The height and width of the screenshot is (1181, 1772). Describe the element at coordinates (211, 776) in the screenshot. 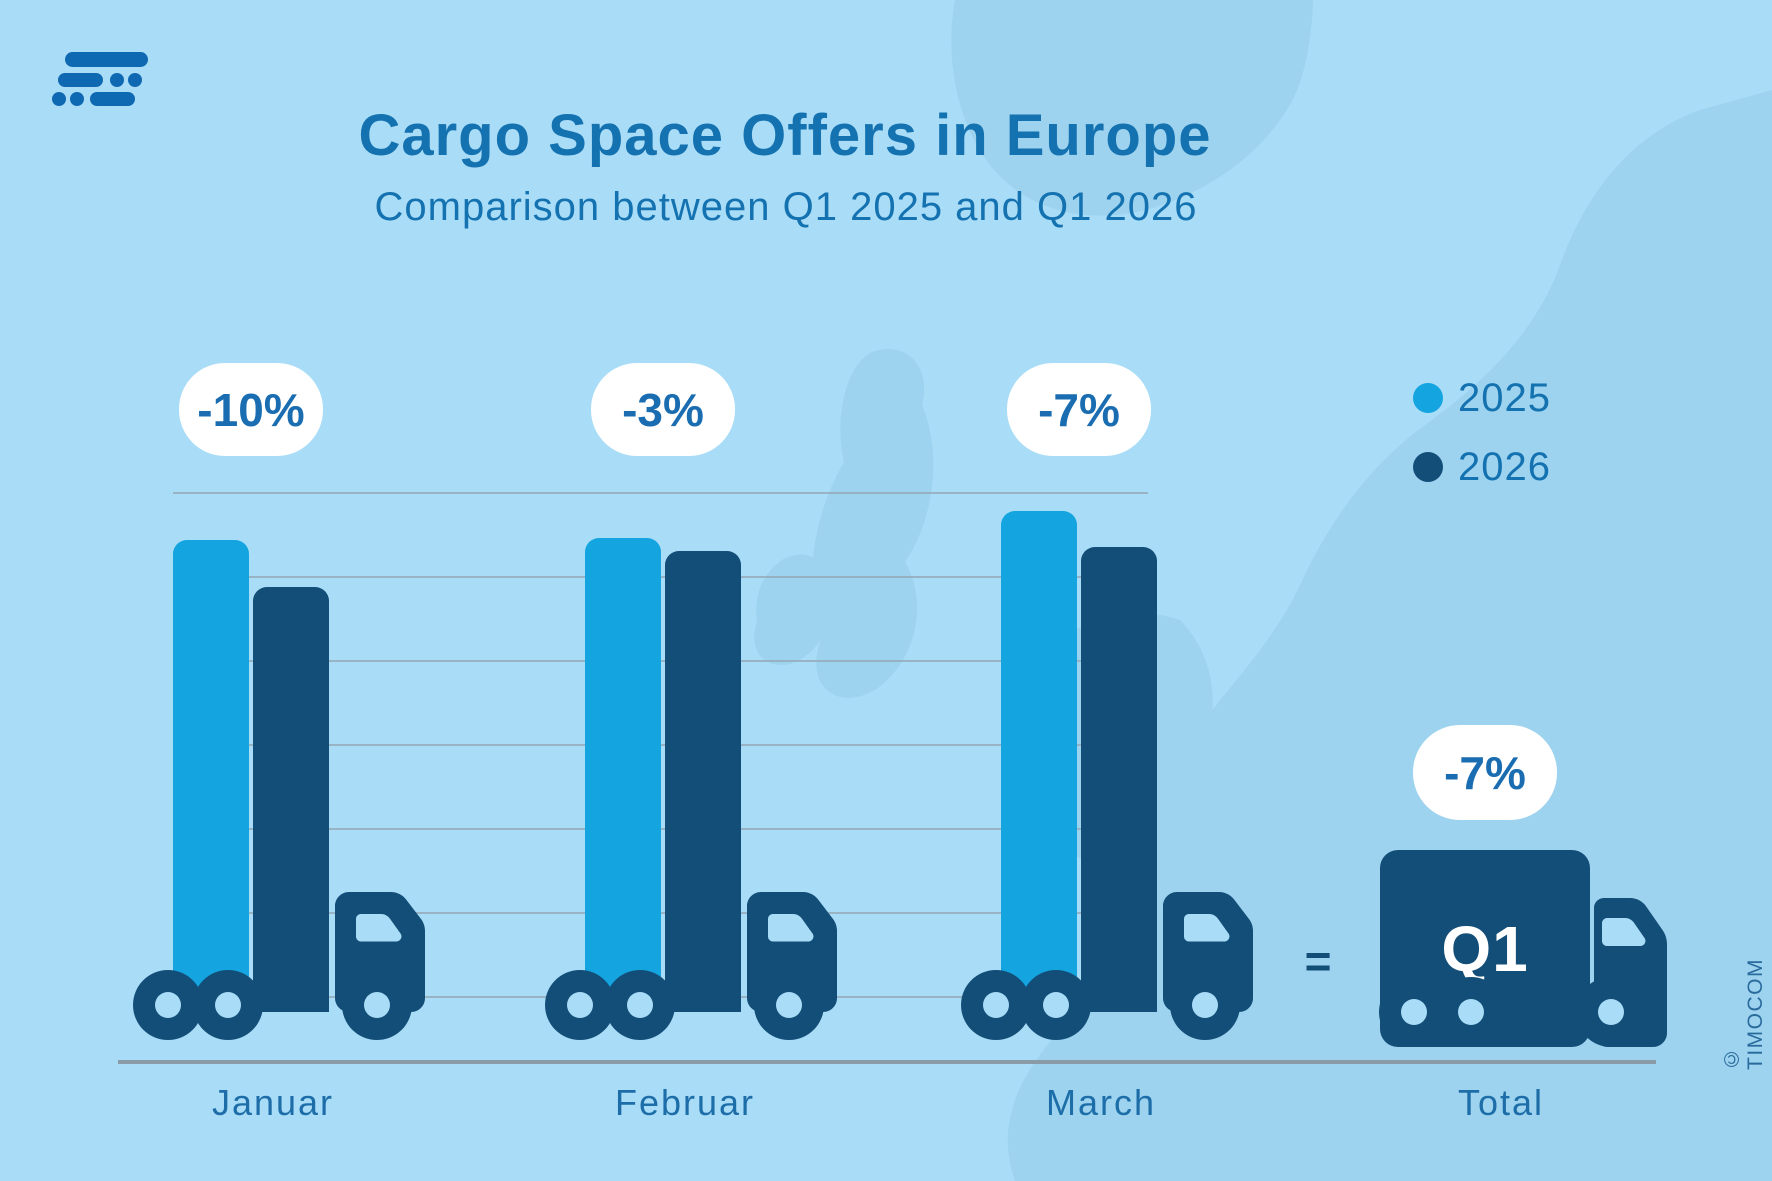

I see `bar-2025-januar` at that location.